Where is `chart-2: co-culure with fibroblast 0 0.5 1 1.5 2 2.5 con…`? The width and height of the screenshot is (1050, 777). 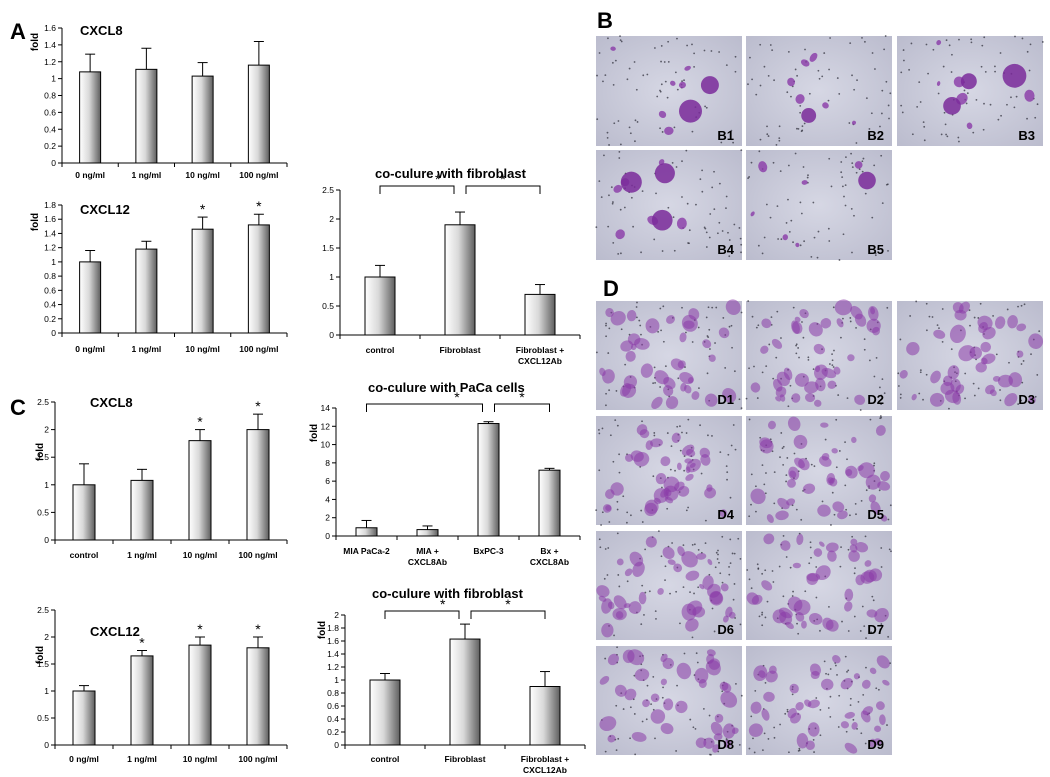 chart-2: co-culure with fibroblast 0 0.5 1 1.5 2 2.5 con… is located at coordinates (451, 266).